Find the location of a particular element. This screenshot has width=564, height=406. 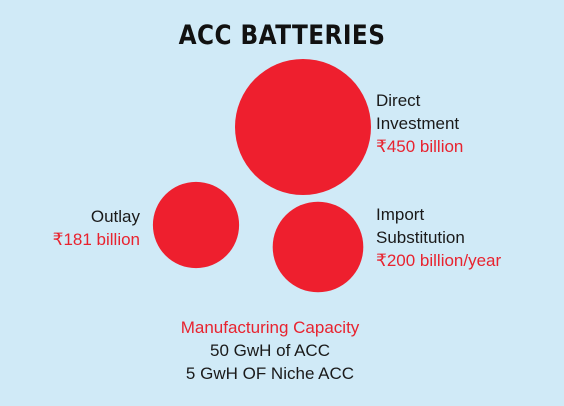

chart-title: ACC BATTERIES is located at coordinates (282, 35).